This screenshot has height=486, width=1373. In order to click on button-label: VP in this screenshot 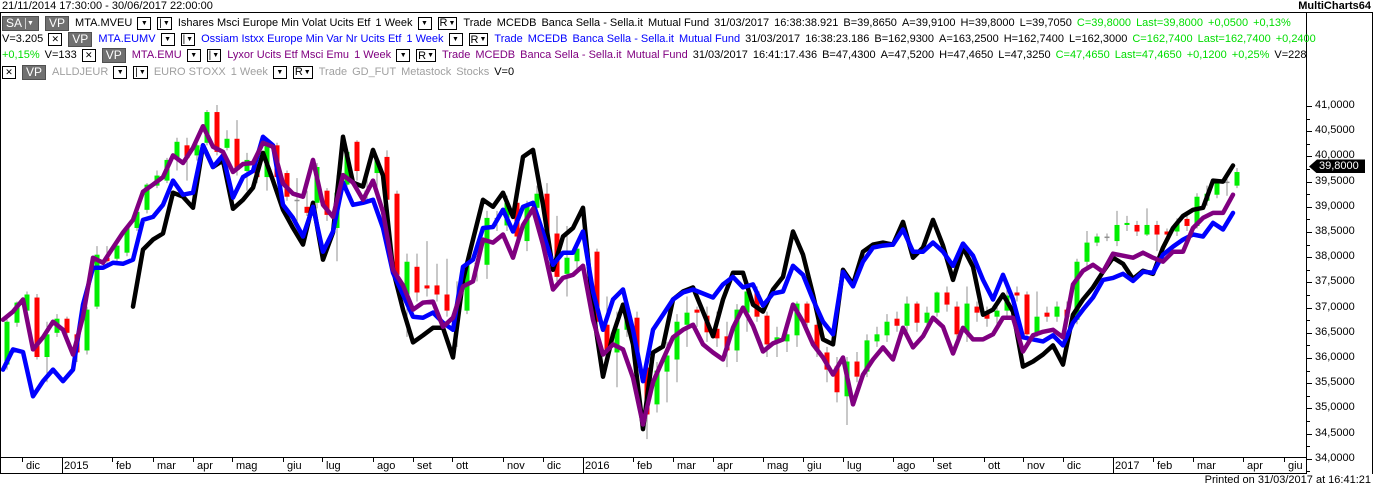, I will do `click(34, 71)`.